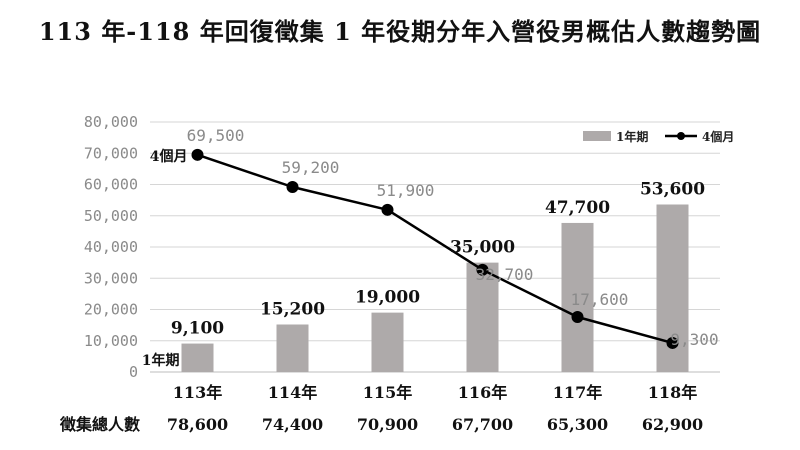 The width and height of the screenshot is (800, 450). I want to click on legend-bar-label: 1年期, so click(632, 136).